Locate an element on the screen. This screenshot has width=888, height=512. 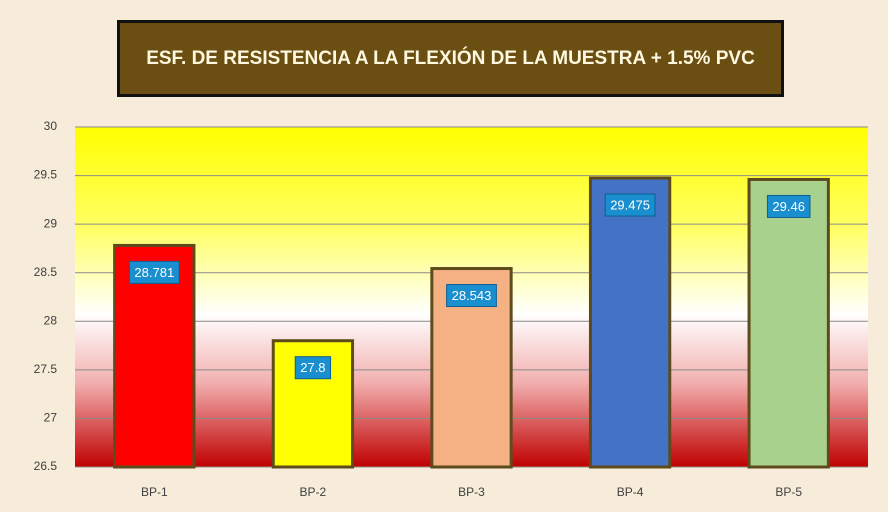
x-tick-label: BP-1 is located at coordinates (154, 492).